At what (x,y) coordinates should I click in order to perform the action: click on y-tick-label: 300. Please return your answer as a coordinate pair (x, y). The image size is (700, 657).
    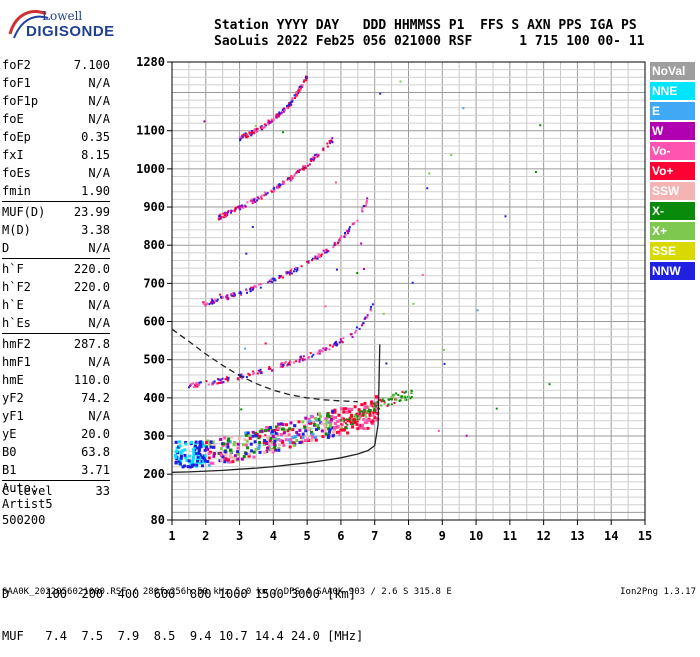
    Looking at the image, I should click on (154, 436).